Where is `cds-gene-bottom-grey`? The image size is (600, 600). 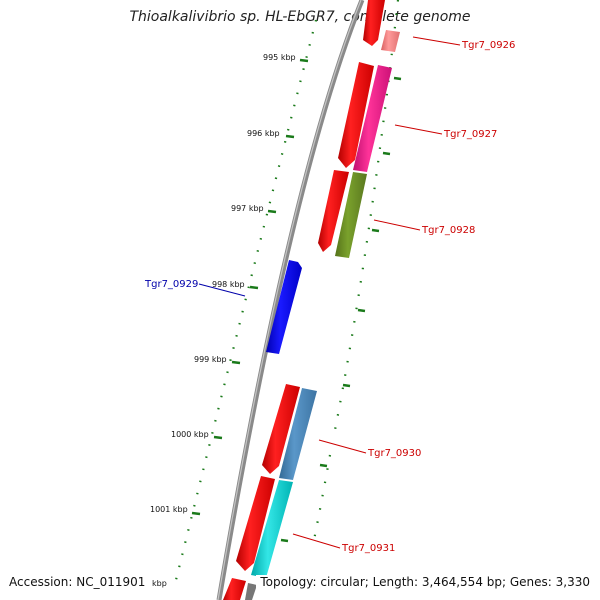
cds-gene-bottom-grey is located at coordinates (251, 591).